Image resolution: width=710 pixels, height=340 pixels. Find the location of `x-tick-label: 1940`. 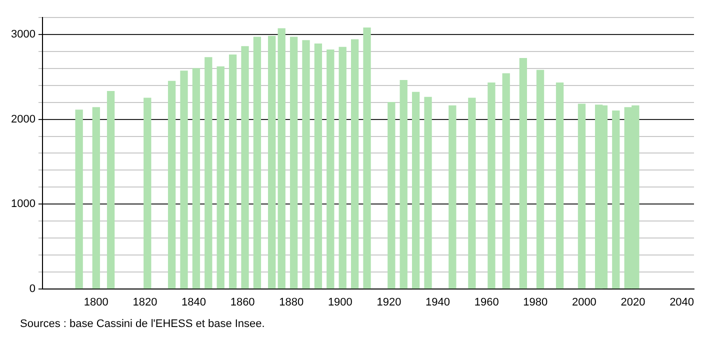

x-tick-label: 1940 is located at coordinates (438, 302).